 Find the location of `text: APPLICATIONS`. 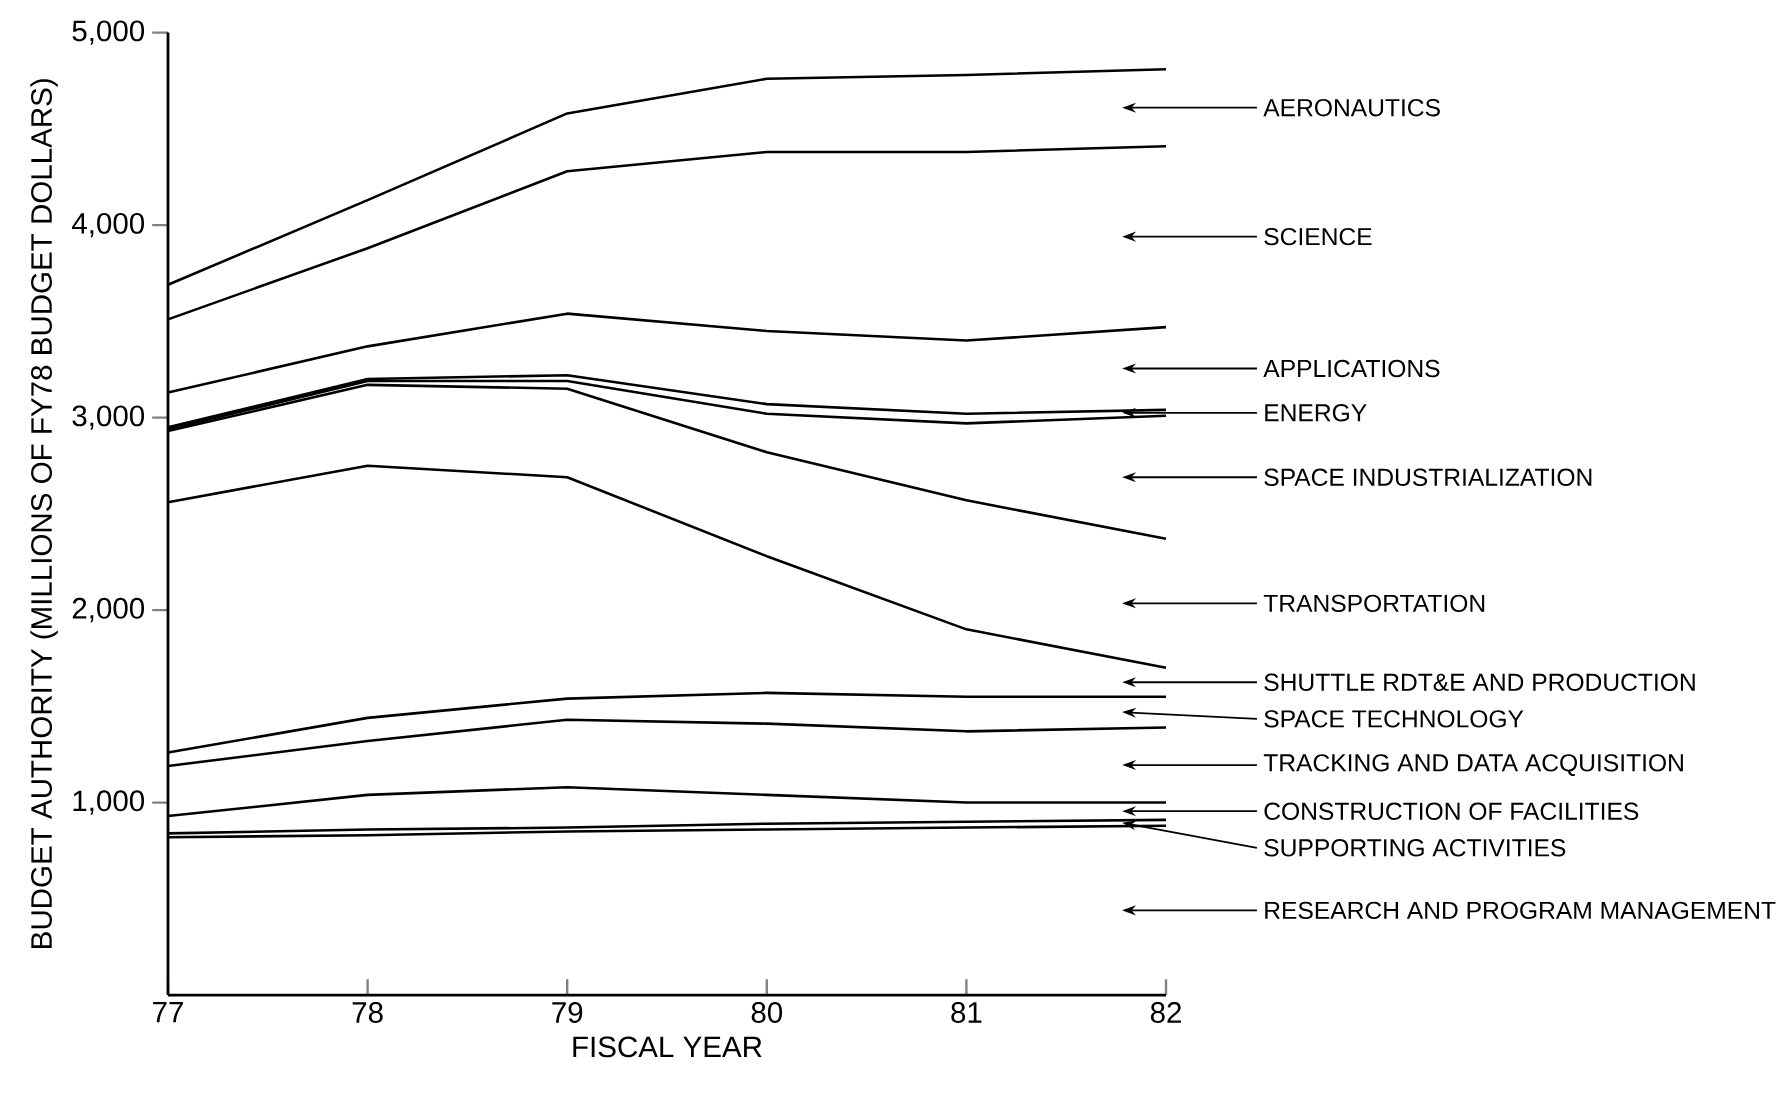

text: APPLICATIONS is located at coordinates (1351, 368).